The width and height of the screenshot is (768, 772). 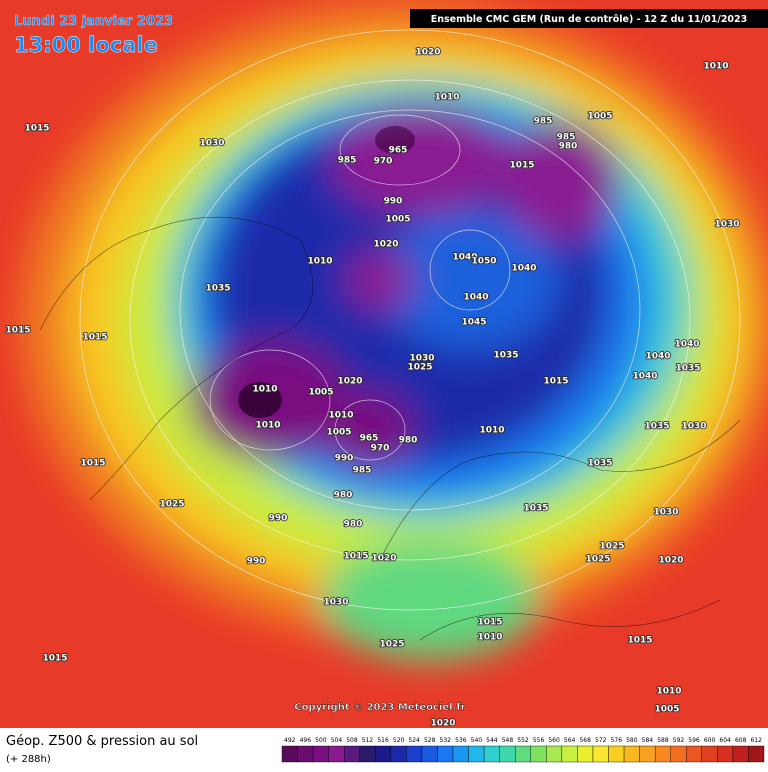 I want to click on scale-label: 540, so click(x=477, y=740).